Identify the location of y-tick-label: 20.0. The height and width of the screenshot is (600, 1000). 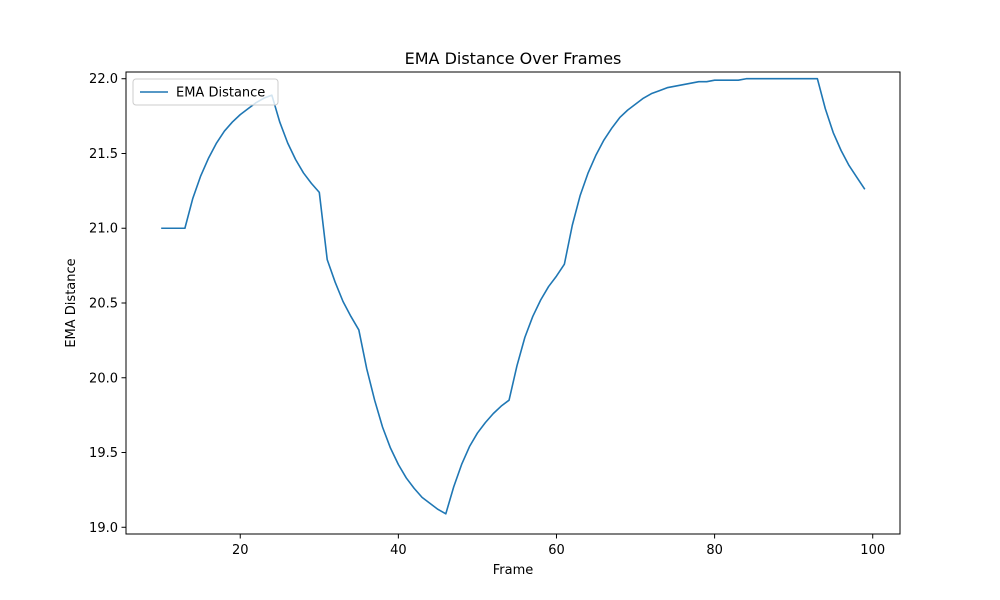
(103, 378).